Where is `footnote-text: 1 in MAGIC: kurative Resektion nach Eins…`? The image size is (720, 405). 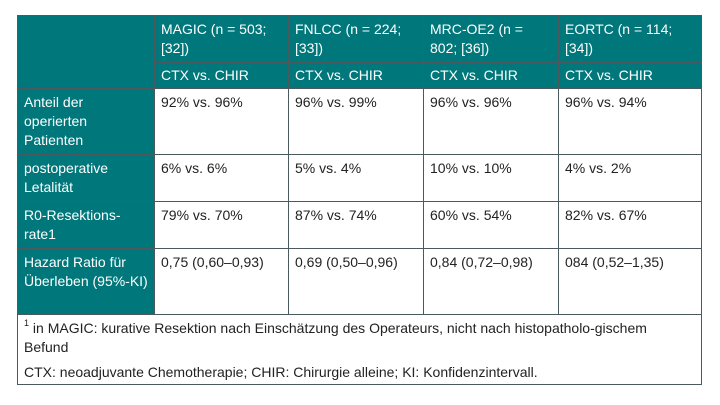 footnote-text: 1 in MAGIC: kurative Resektion nach Eins… is located at coordinates (359, 338).